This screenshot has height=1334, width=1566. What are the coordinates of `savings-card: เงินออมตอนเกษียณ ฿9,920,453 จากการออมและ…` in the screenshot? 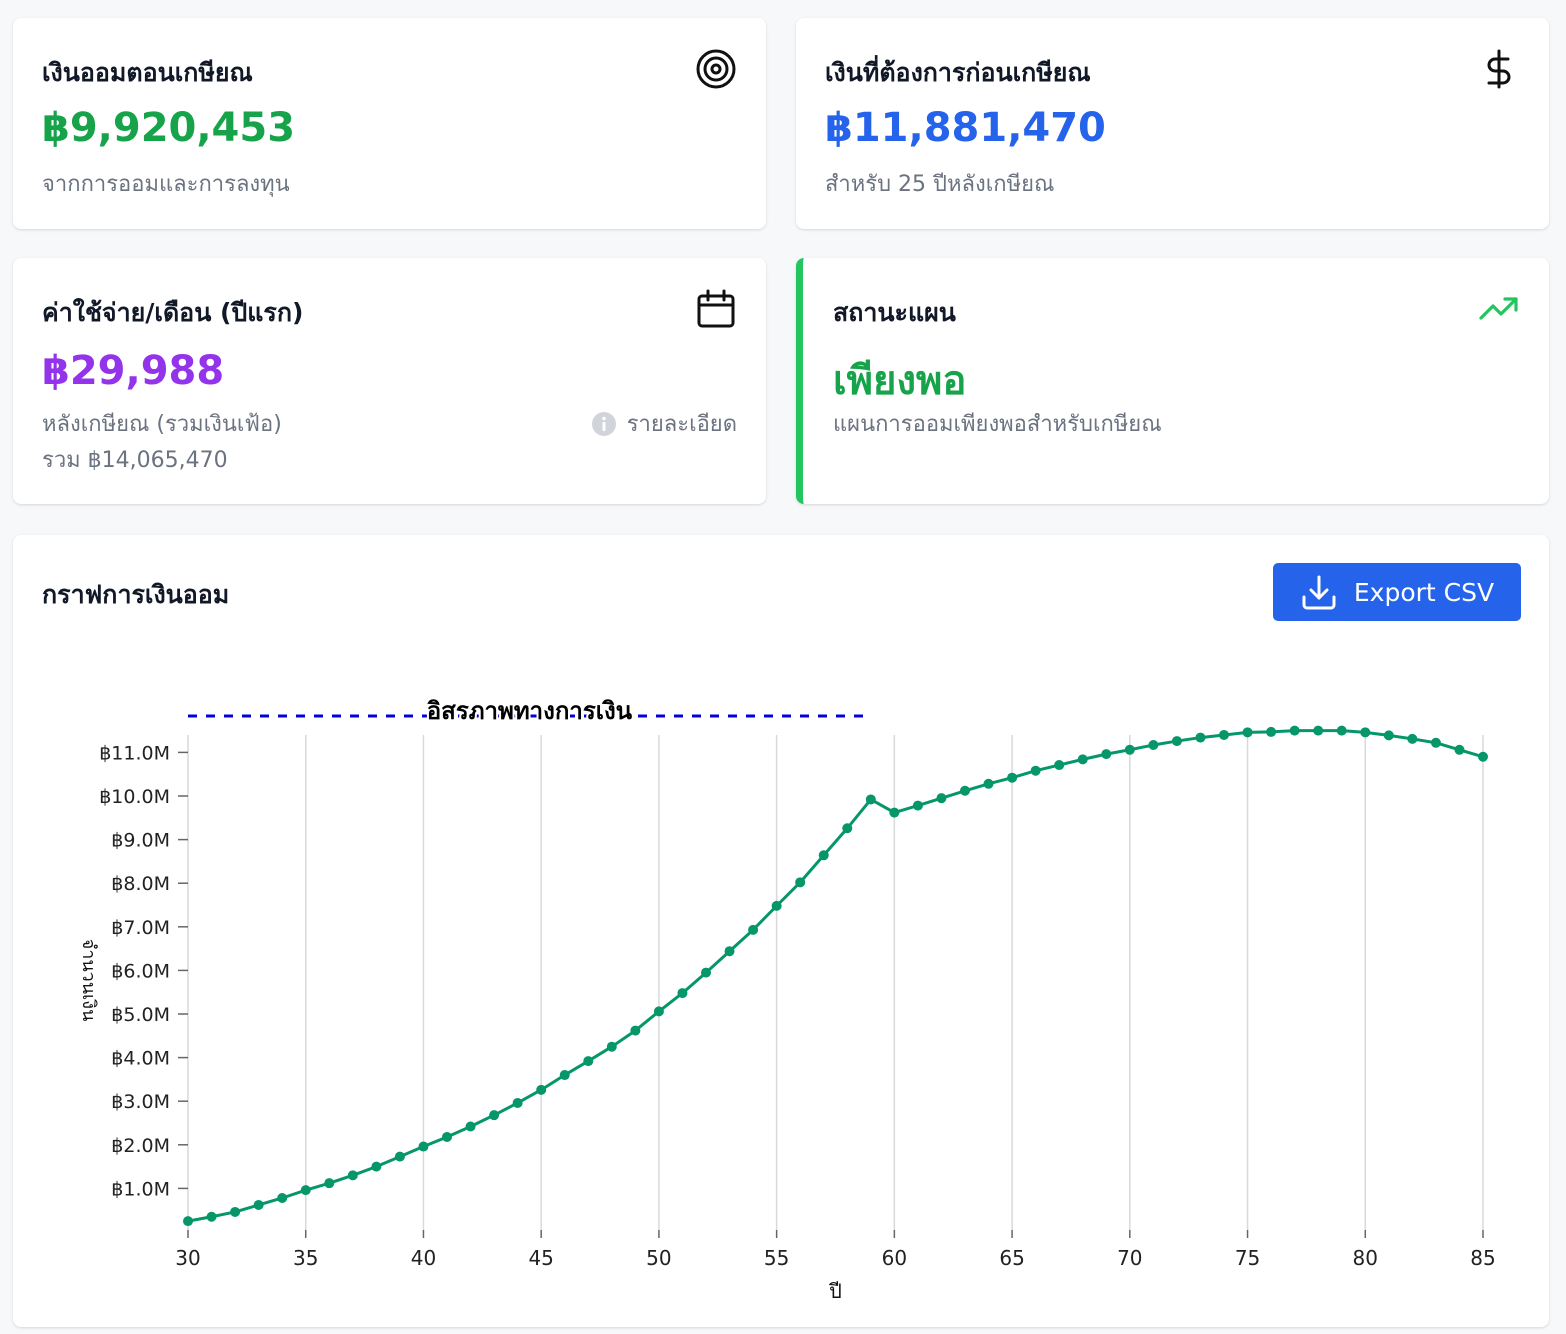 It's located at (389, 123).